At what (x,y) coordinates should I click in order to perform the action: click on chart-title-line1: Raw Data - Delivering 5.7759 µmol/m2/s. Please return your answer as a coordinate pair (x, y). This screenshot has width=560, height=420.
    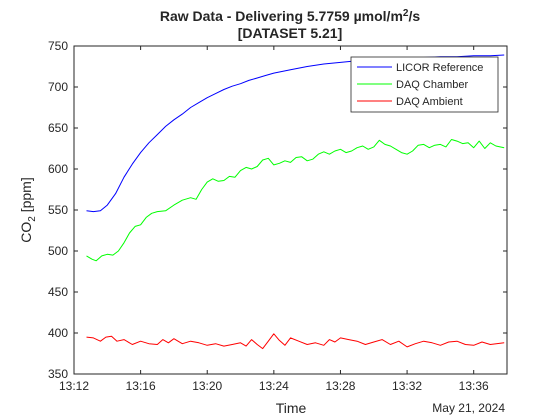
    Looking at the image, I should click on (290, 16).